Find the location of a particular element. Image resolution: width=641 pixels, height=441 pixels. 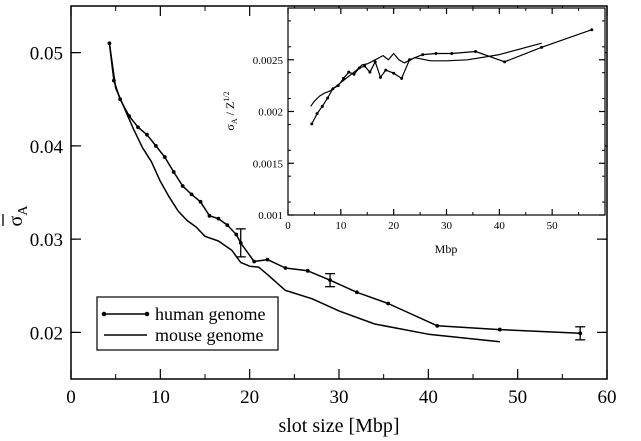

x-axis-label: slot size [Mbp] is located at coordinates (338, 426).